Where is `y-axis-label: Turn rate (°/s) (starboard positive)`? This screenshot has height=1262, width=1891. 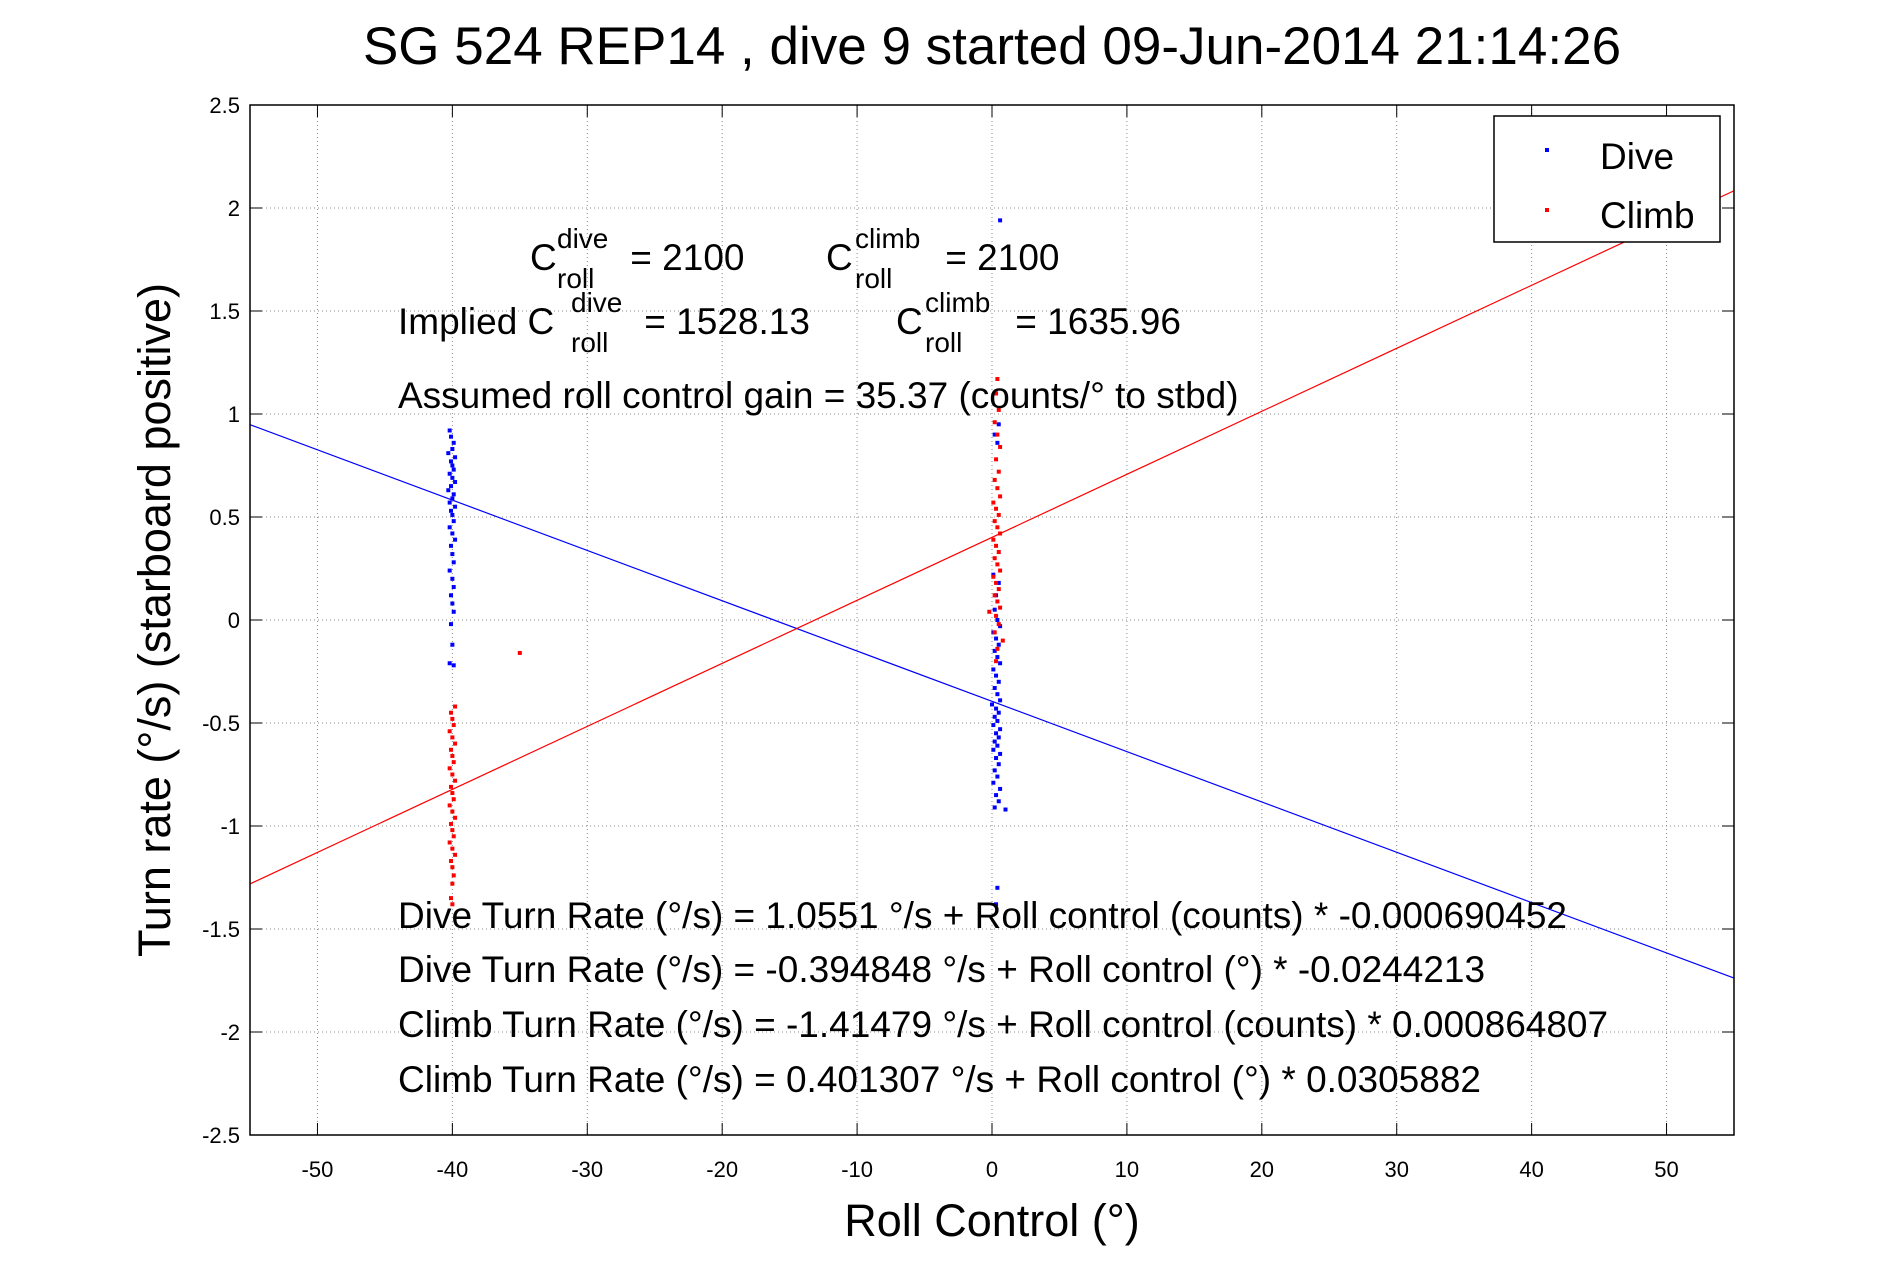
y-axis-label: Turn rate (°/s) (starboard positive) is located at coordinates (154, 620).